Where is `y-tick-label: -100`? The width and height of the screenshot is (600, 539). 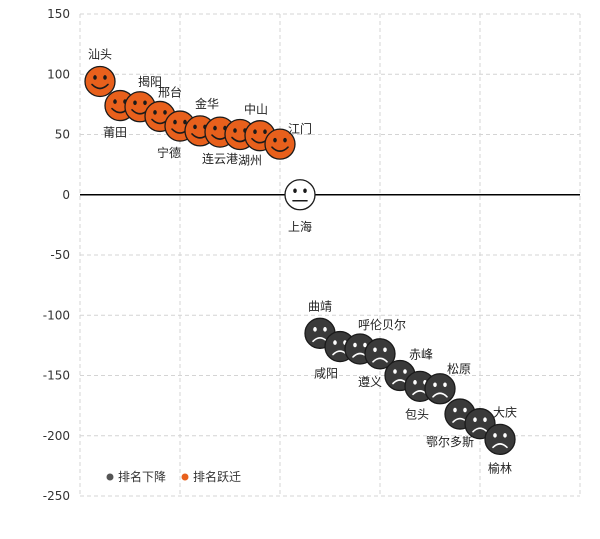 y-tick-label: -100 is located at coordinates (56, 315).